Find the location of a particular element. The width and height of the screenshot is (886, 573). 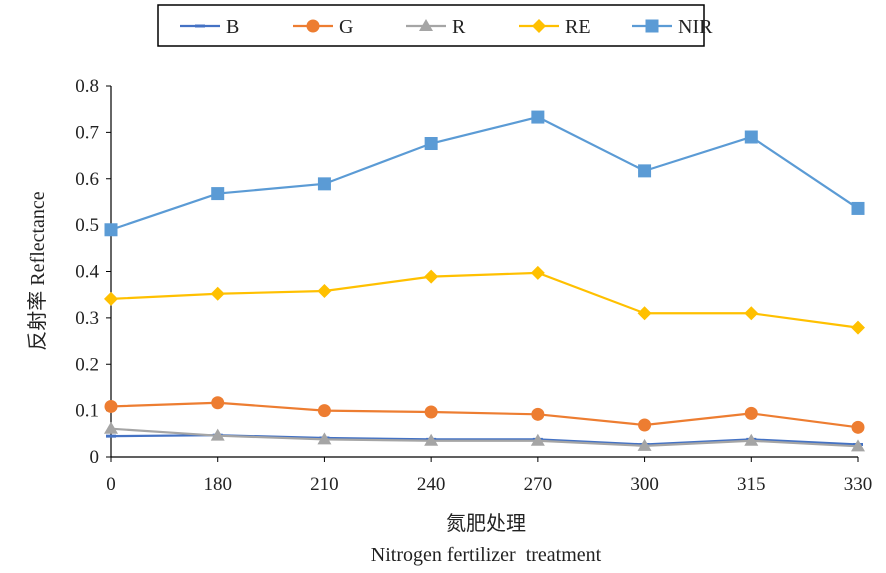

y-tick-label: 0.3 is located at coordinates (87, 318).